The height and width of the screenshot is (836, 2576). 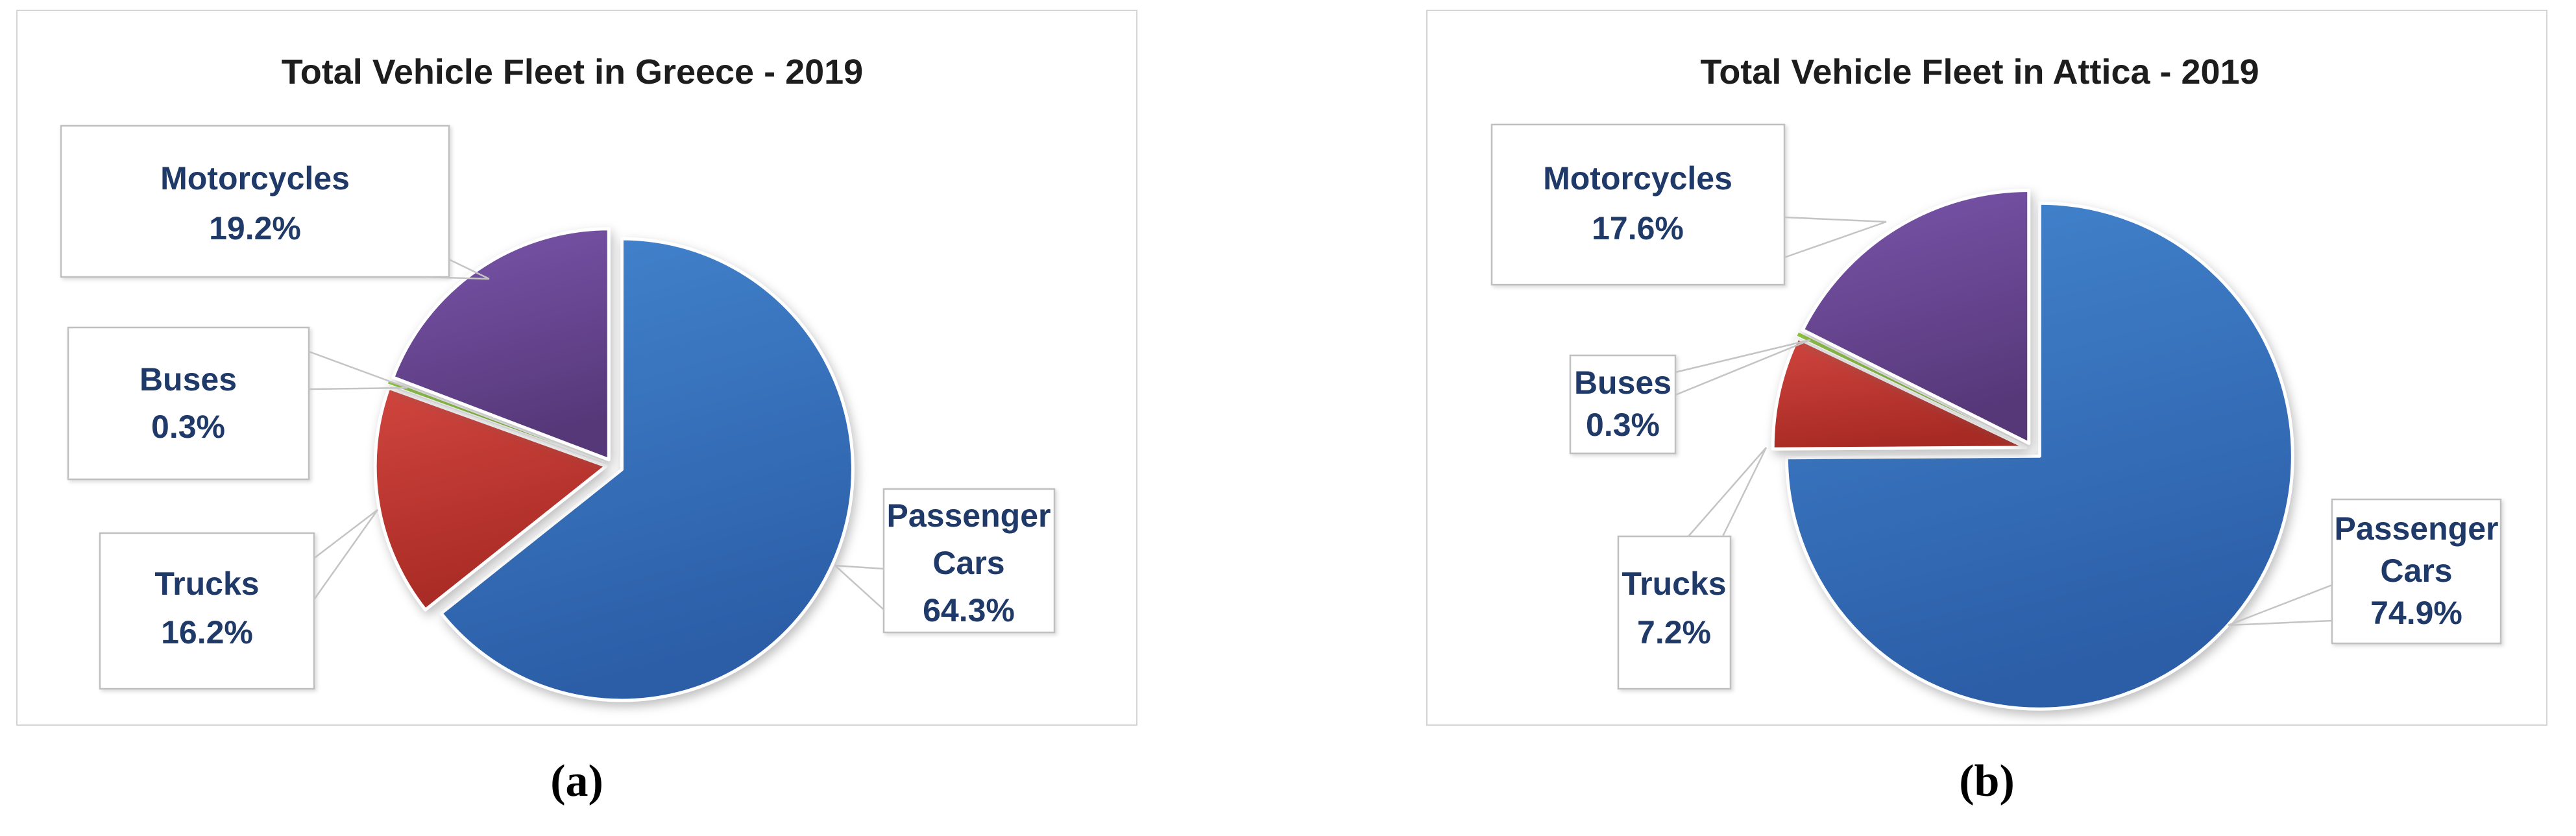 I want to click on attica-chart-title: Total Vehicle Fleet in Attica - 2019, so click(x=1979, y=72).